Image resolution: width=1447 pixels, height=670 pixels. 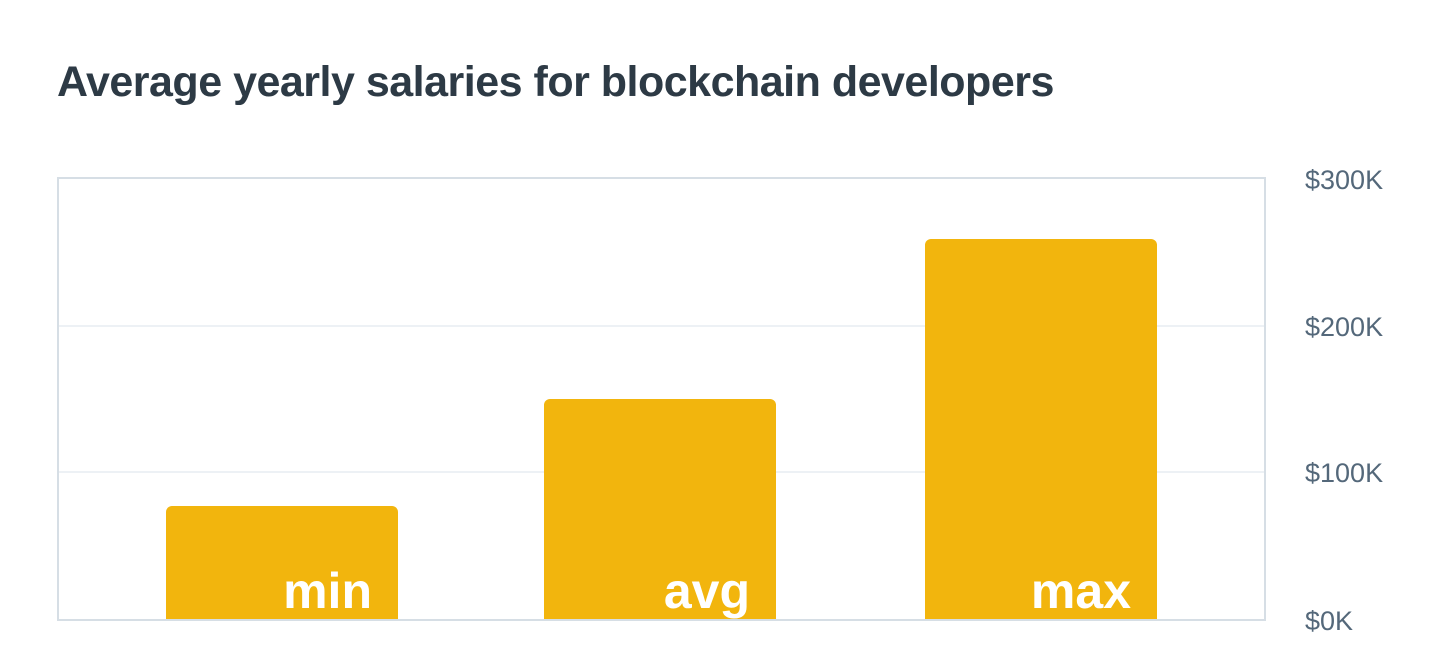 I want to click on gridline-200k, so click(x=661, y=325).